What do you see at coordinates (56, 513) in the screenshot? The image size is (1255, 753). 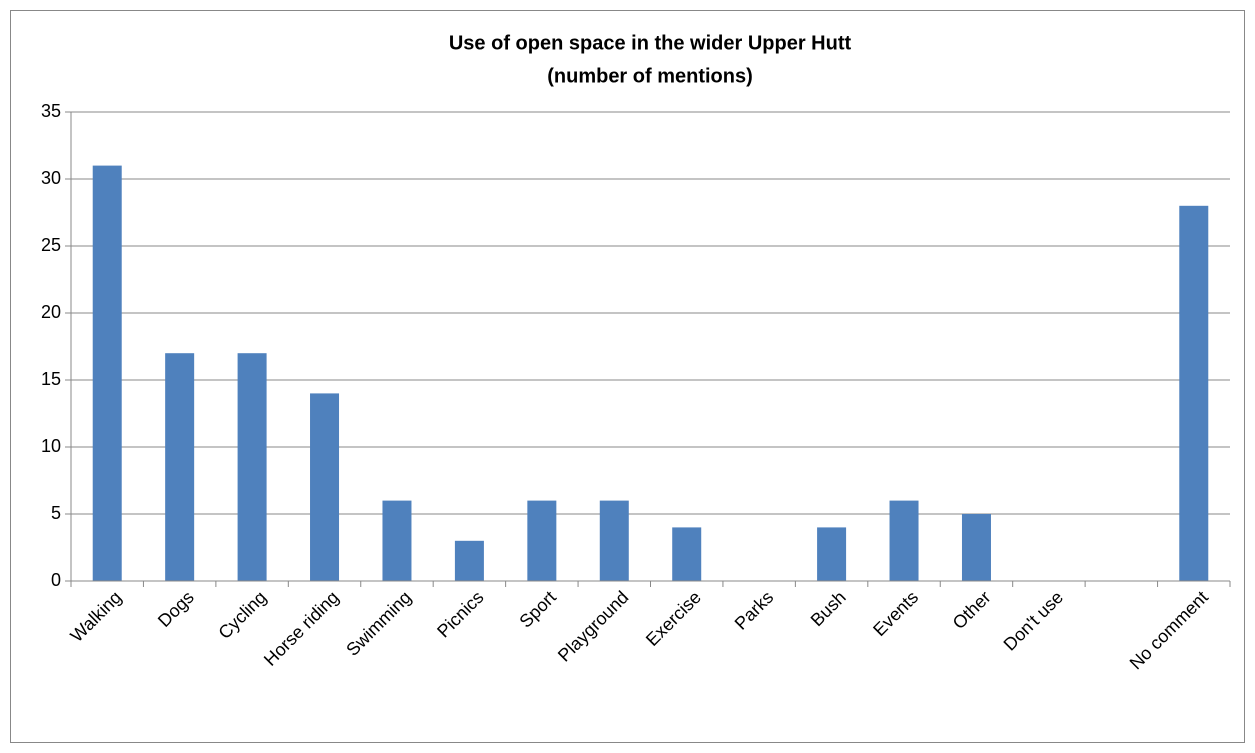 I see `y-tick-label: 5` at bounding box center [56, 513].